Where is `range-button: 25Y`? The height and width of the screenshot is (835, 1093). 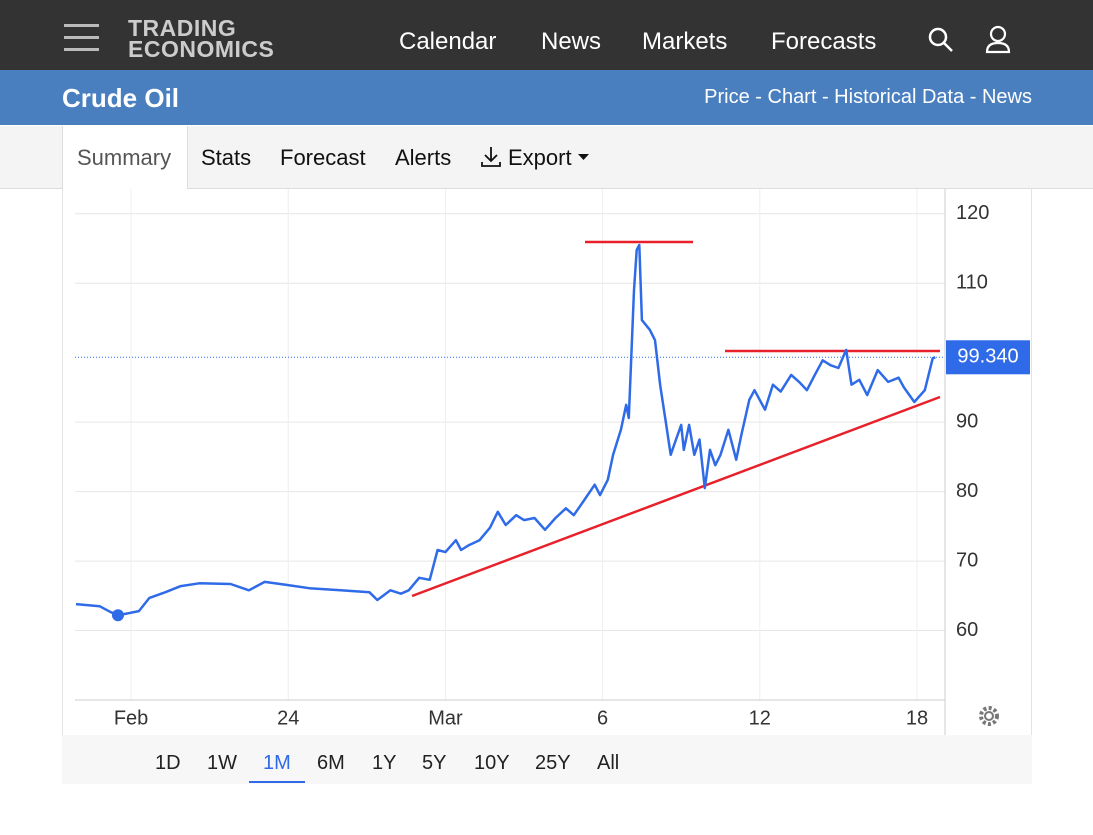 range-button: 25Y is located at coordinates (553, 763).